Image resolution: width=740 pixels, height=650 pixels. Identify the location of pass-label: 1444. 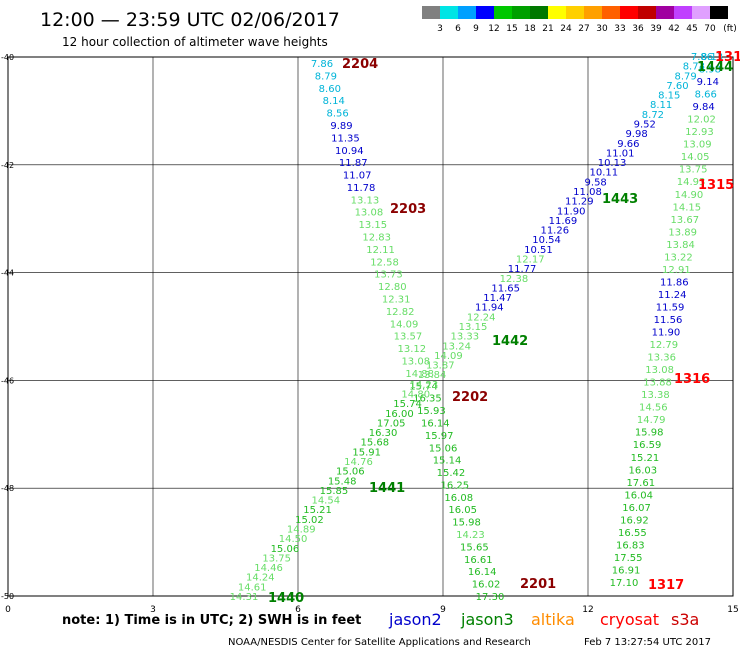
(715, 67).